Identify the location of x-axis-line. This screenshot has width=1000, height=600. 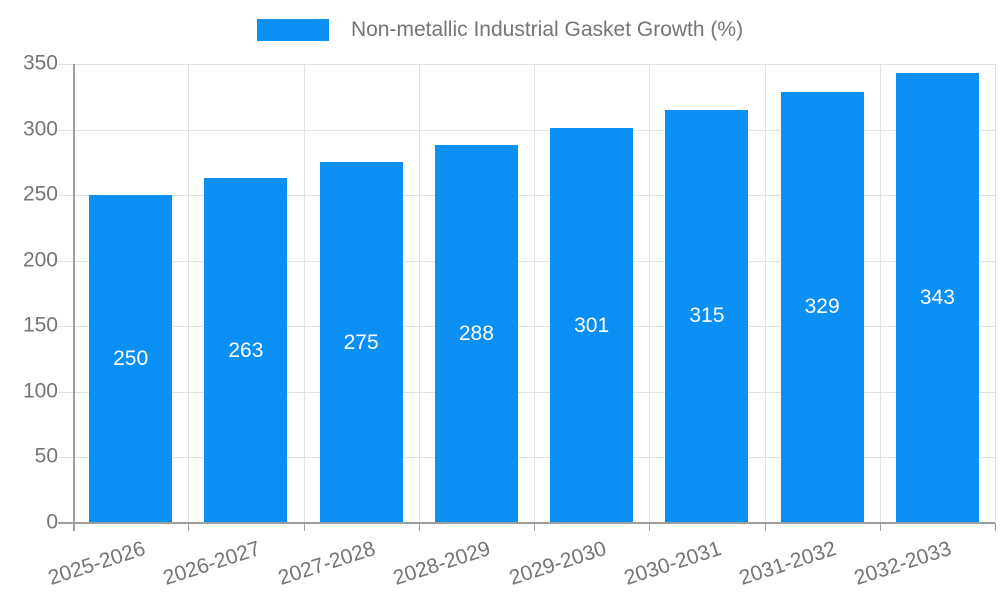
(526, 523).